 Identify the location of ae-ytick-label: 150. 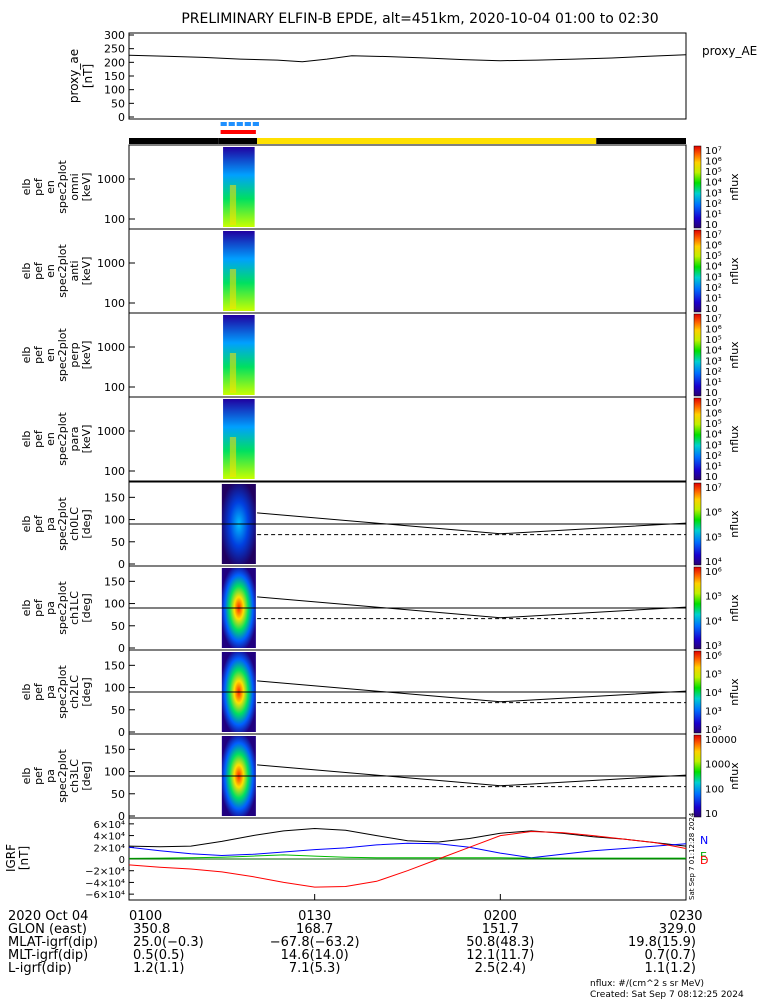
(114, 76).